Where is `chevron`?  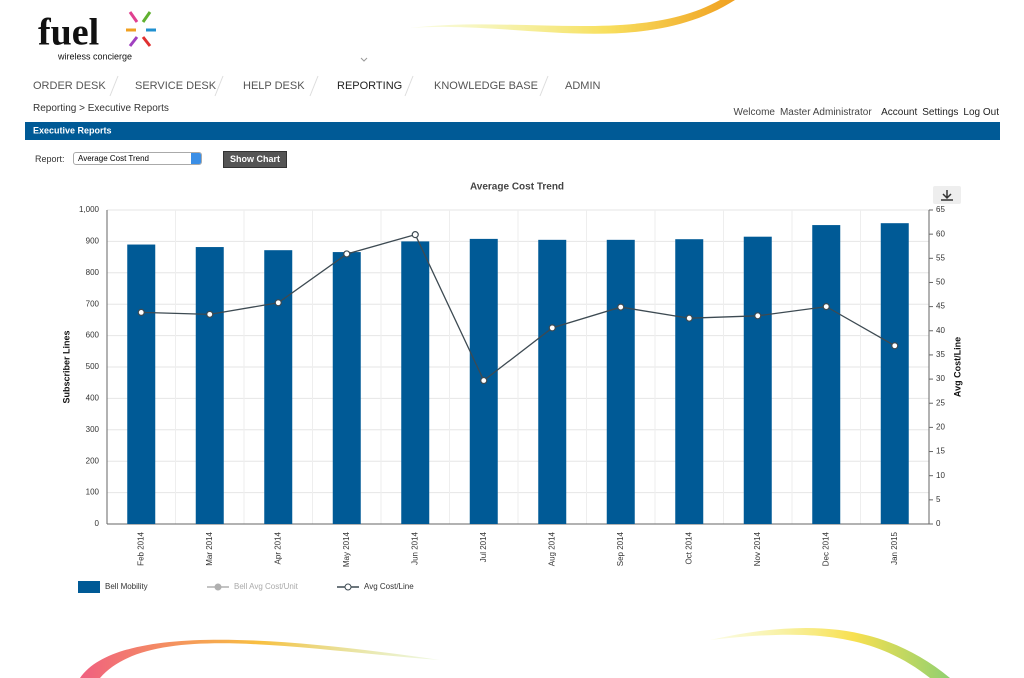 chevron is located at coordinates (364, 59).